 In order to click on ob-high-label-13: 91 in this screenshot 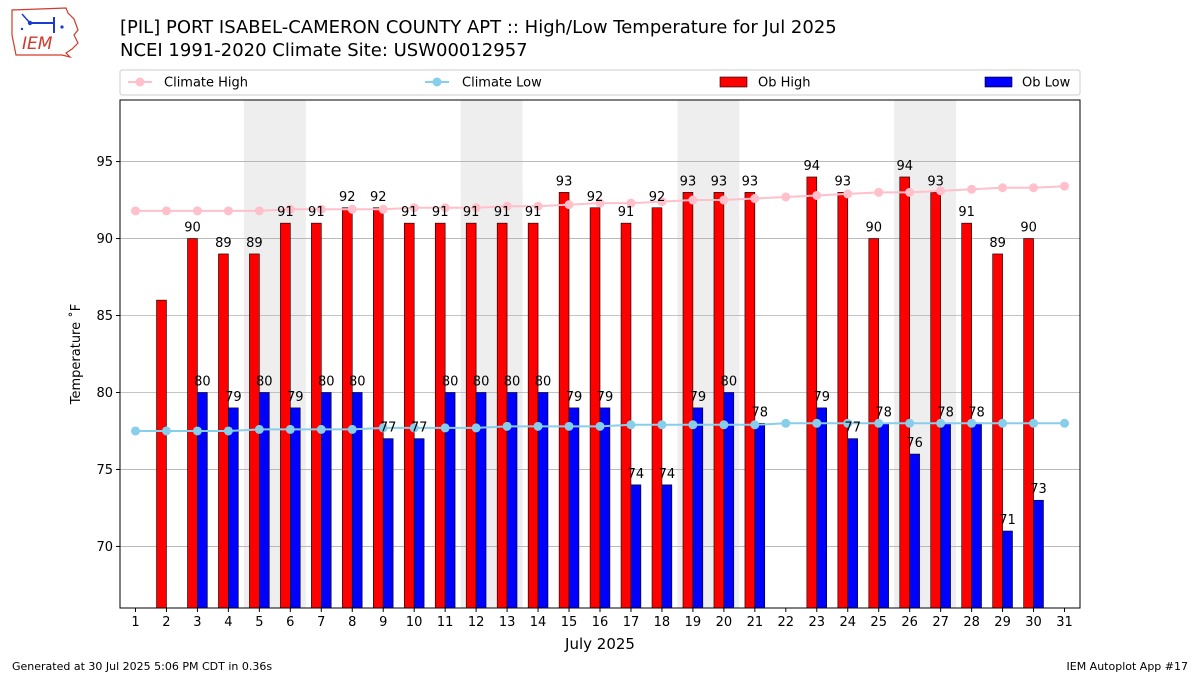, I will do `click(502, 212)`.